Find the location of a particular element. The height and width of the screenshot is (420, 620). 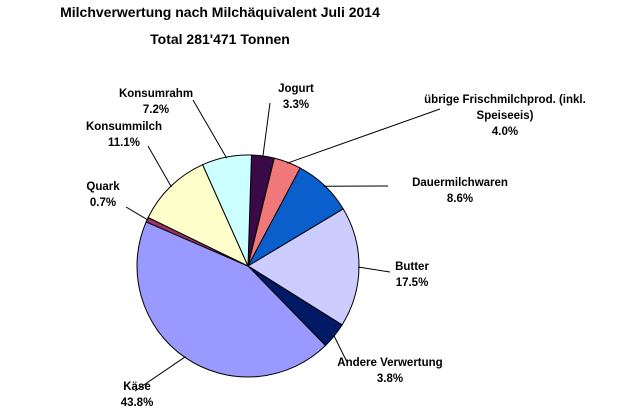

slice-label-kase: Käse 43.8% is located at coordinates (137, 395).